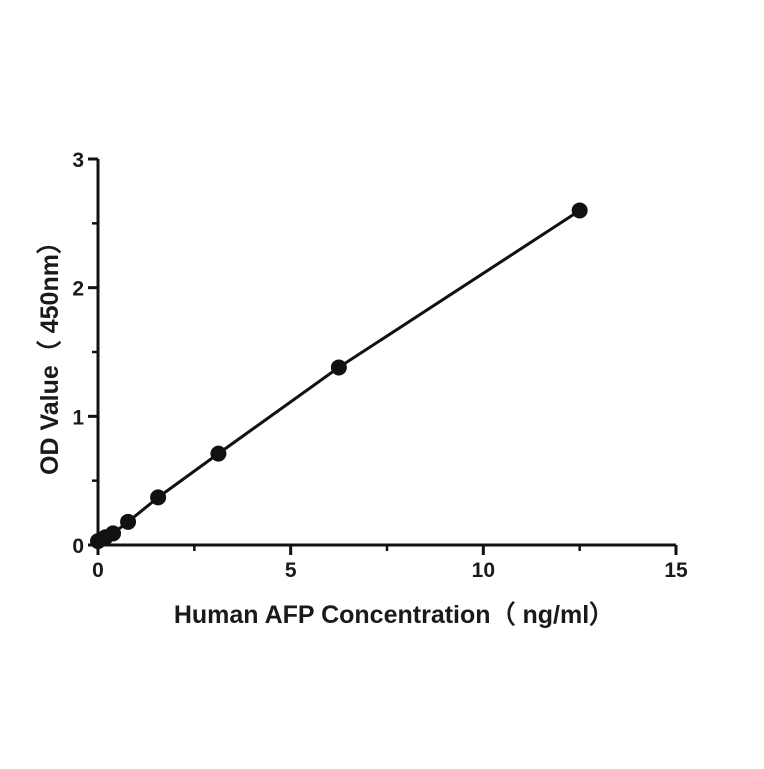 Image resolution: width=764 pixels, height=769 pixels. I want to click on y-axis-title: OD Value（ 450nm）, so click(49, 352).